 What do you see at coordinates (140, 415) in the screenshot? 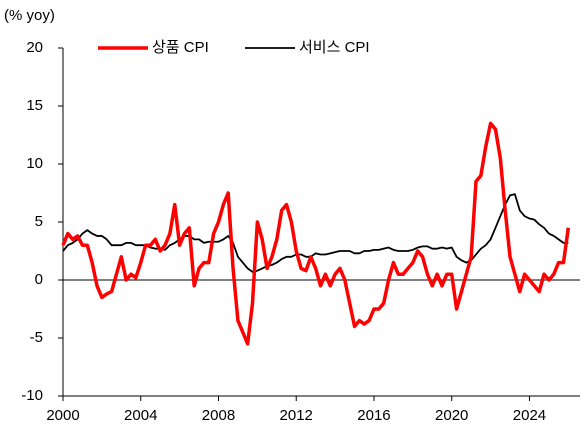
I see `x-tick-label: 2004` at bounding box center [140, 415].